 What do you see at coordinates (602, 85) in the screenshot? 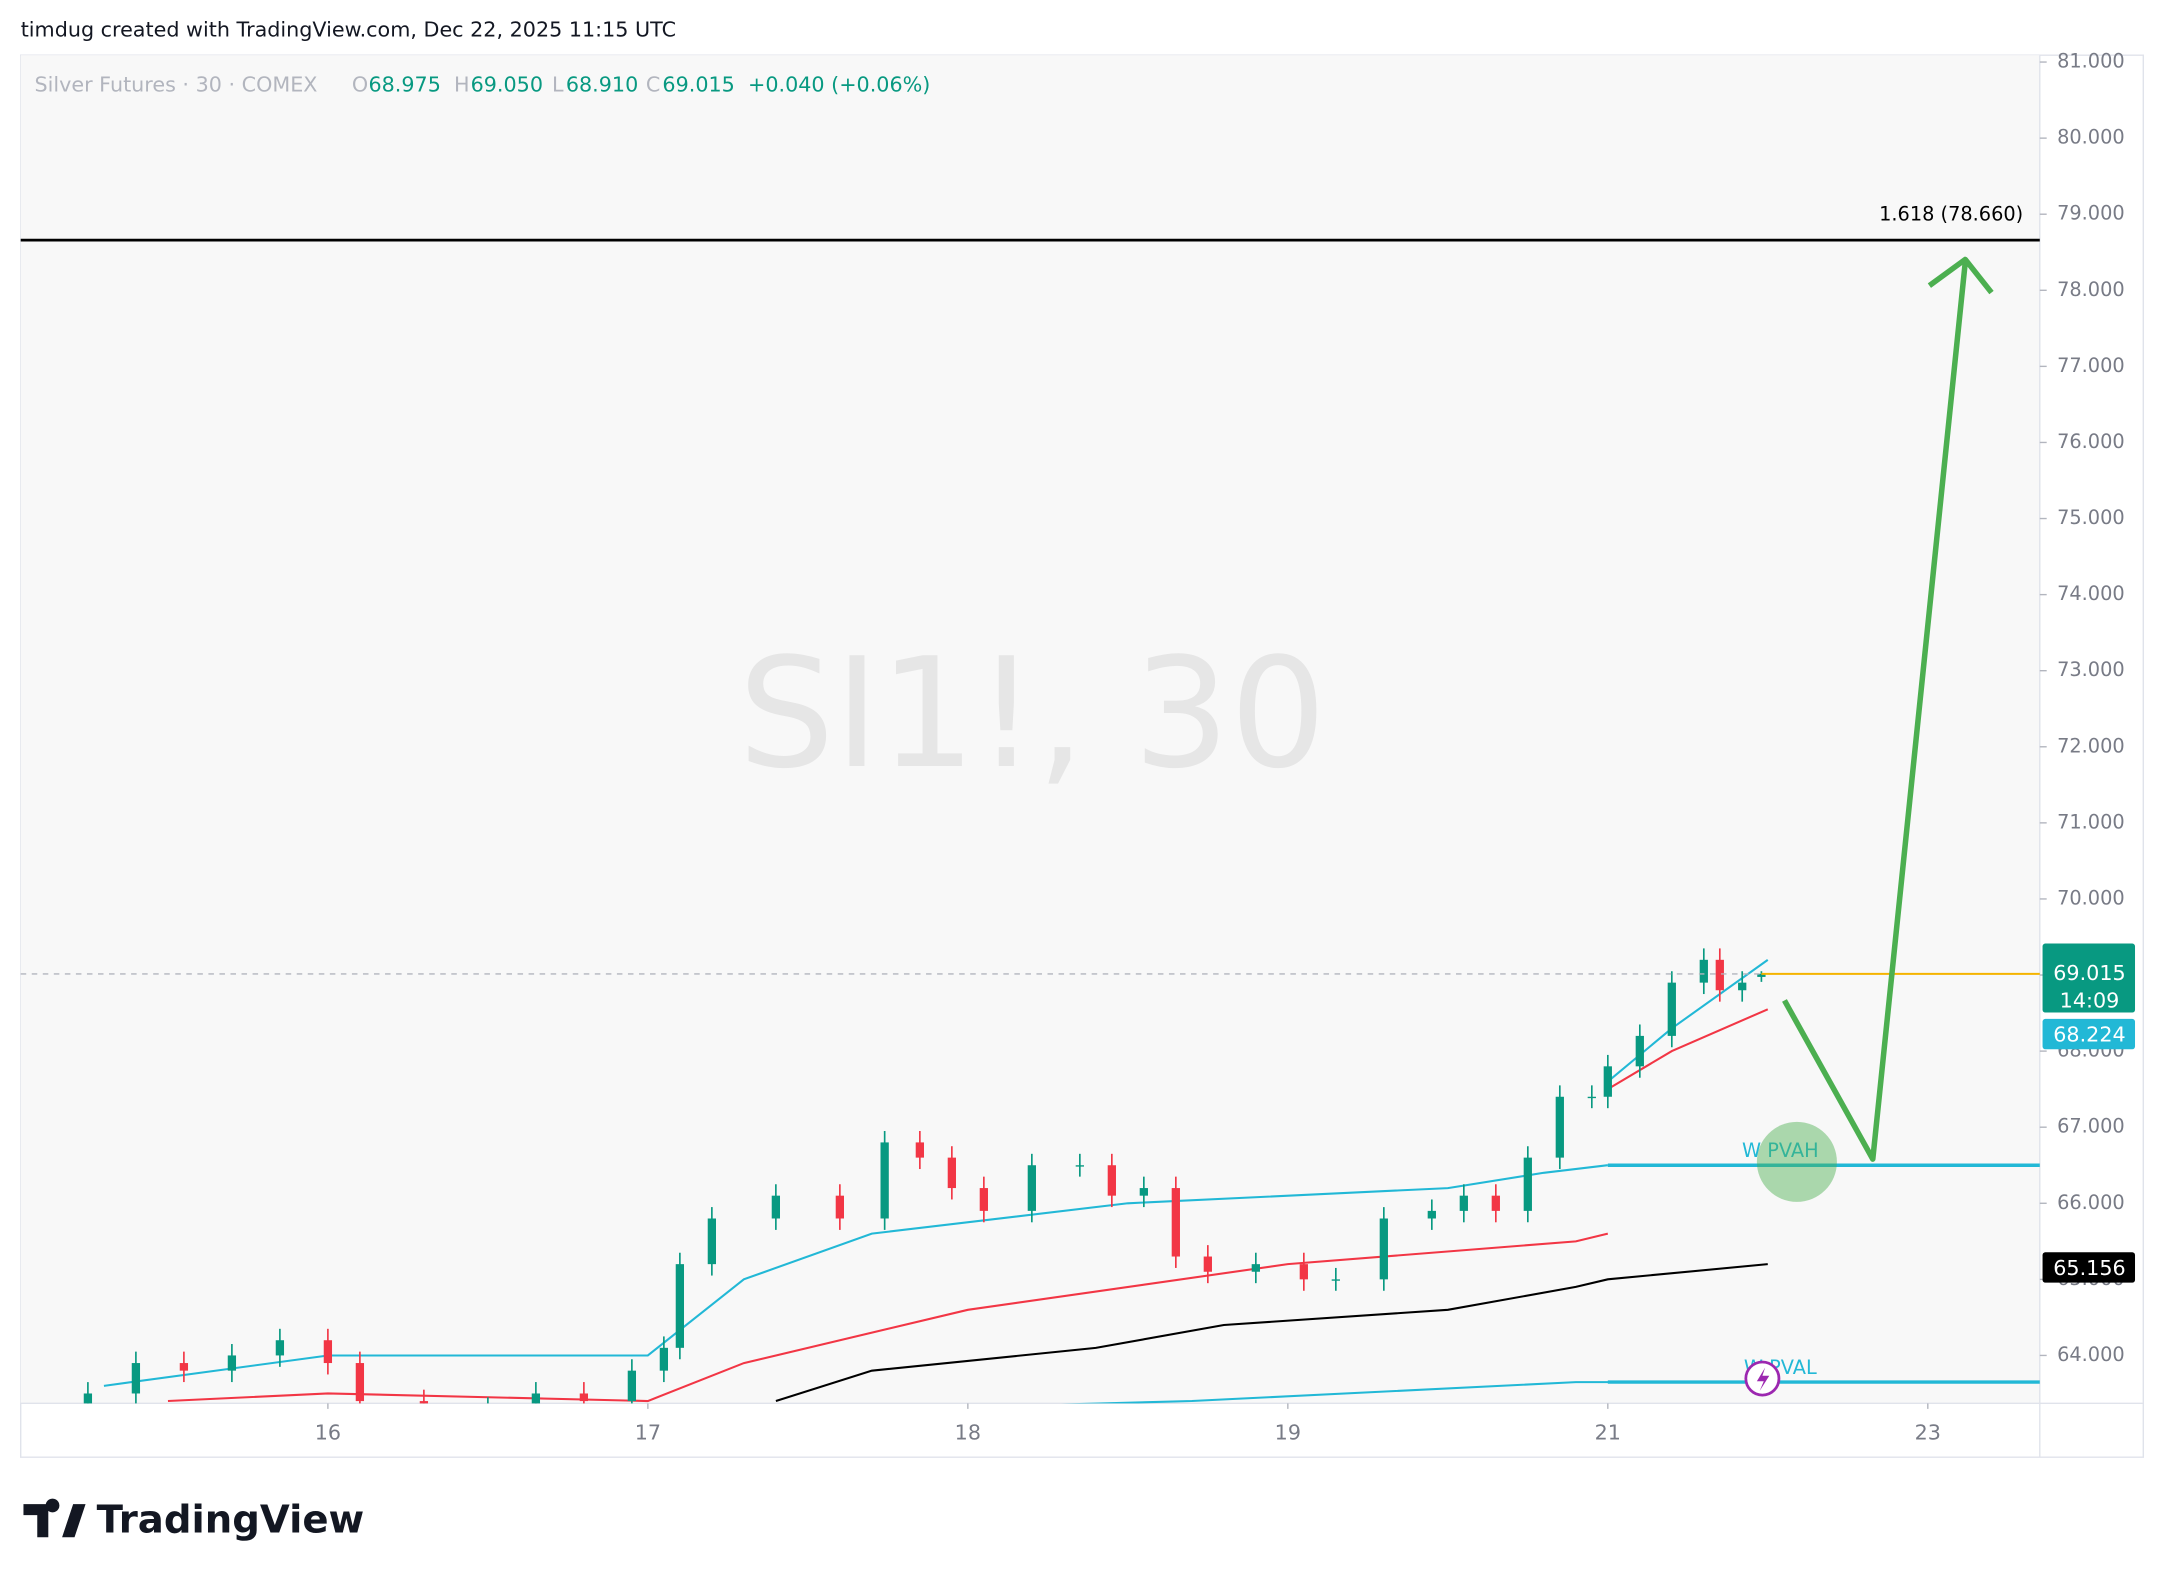
I see `legend-value: 68.910` at bounding box center [602, 85].